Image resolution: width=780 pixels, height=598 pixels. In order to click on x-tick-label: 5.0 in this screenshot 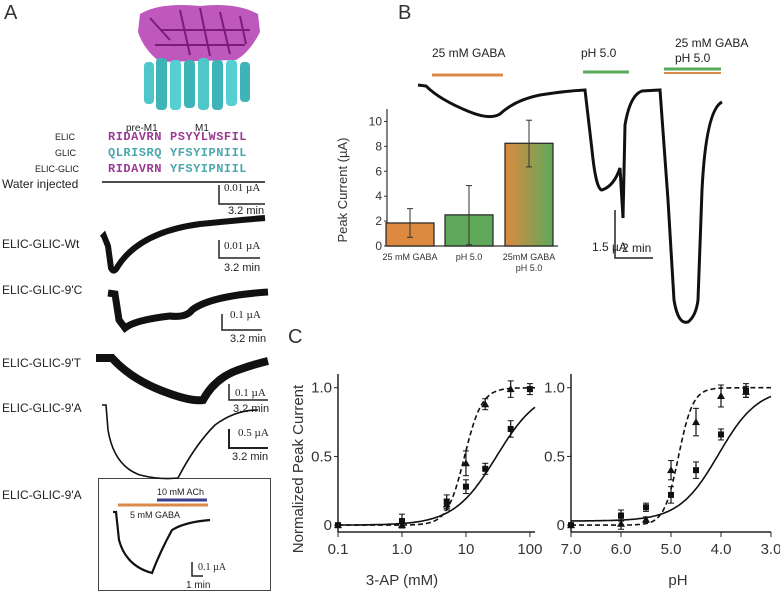, I will do `click(671, 549)`.